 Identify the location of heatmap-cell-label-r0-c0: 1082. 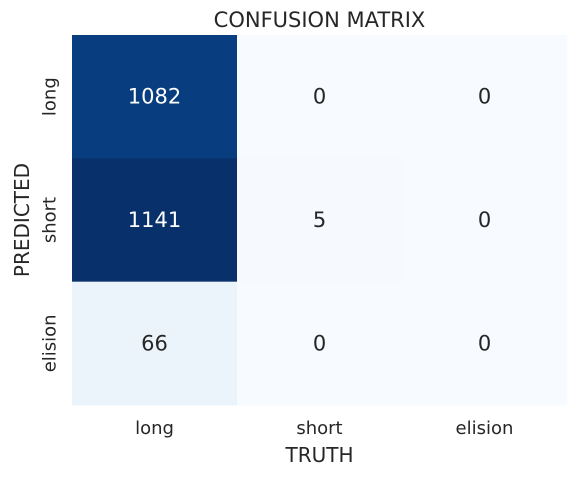
(154, 97).